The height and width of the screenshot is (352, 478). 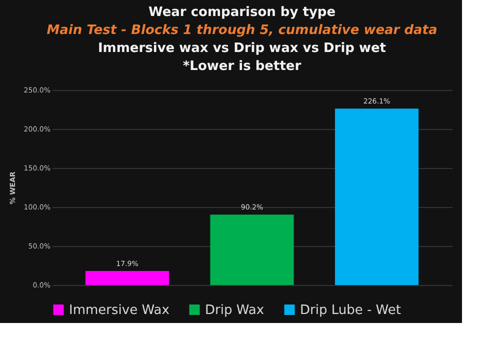 What do you see at coordinates (242, 12) in the screenshot?
I see `chart-title: Wear comparison by type` at bounding box center [242, 12].